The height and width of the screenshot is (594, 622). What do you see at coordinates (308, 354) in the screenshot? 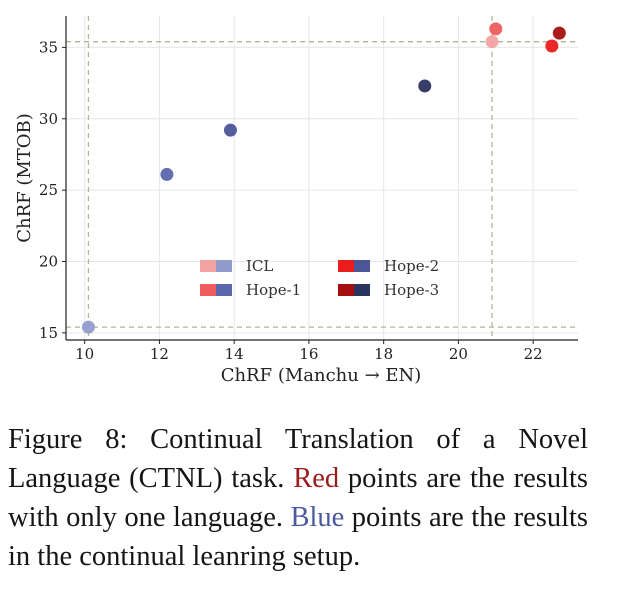
I see `x-tick-label: 16` at bounding box center [308, 354].